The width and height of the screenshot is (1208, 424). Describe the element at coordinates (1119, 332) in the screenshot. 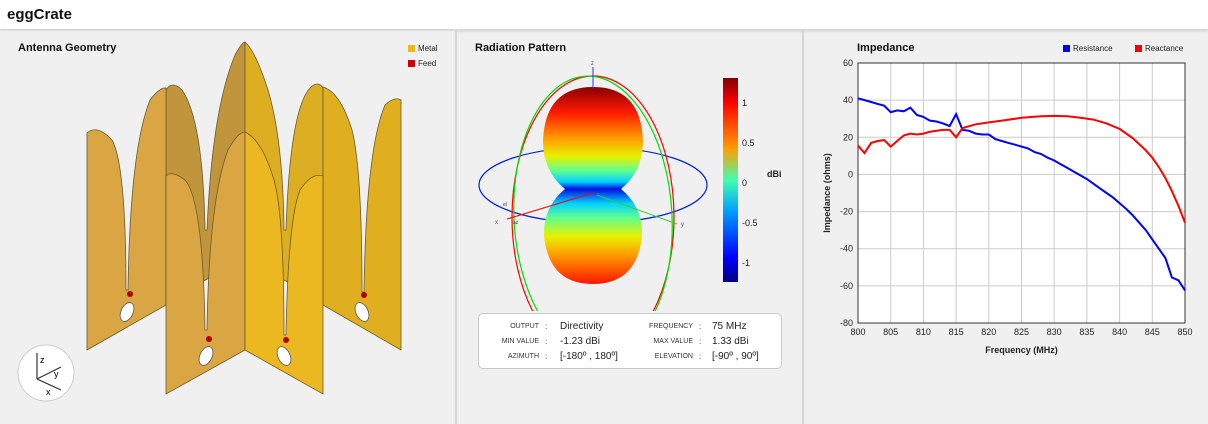

I see `x-tick-label: 840` at that location.